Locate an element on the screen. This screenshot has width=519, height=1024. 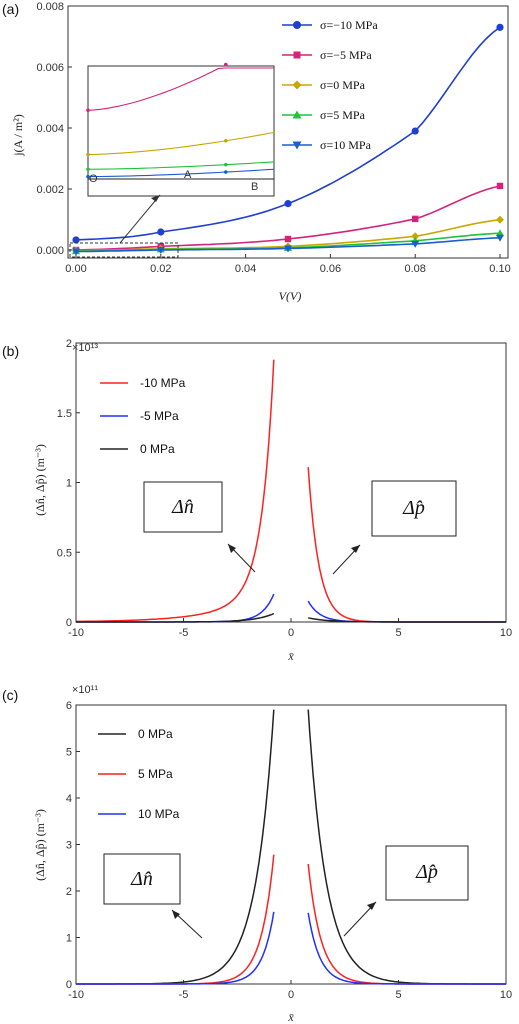
a-x-tick-label: 0.08 is located at coordinates (414, 269).